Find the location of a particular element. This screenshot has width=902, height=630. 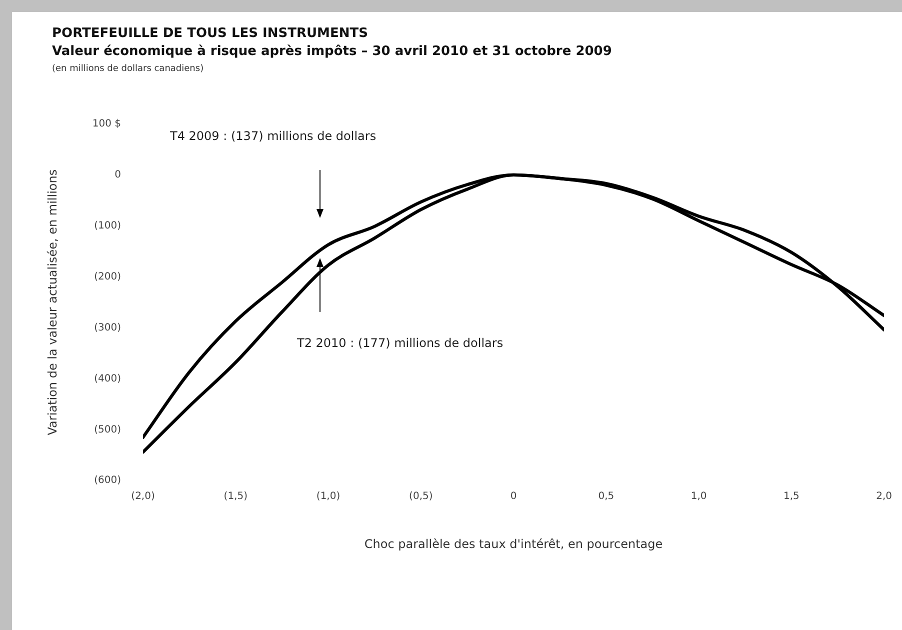

annotation: T2 2010 : (177) millions de dollars is located at coordinates (400, 343).